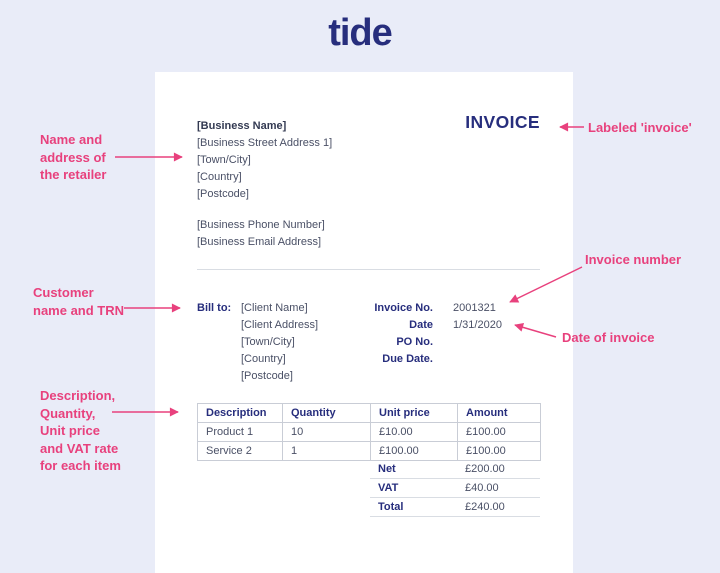 Image resolution: width=720 pixels, height=573 pixels. I want to click on tide-logo: tide, so click(360, 33).